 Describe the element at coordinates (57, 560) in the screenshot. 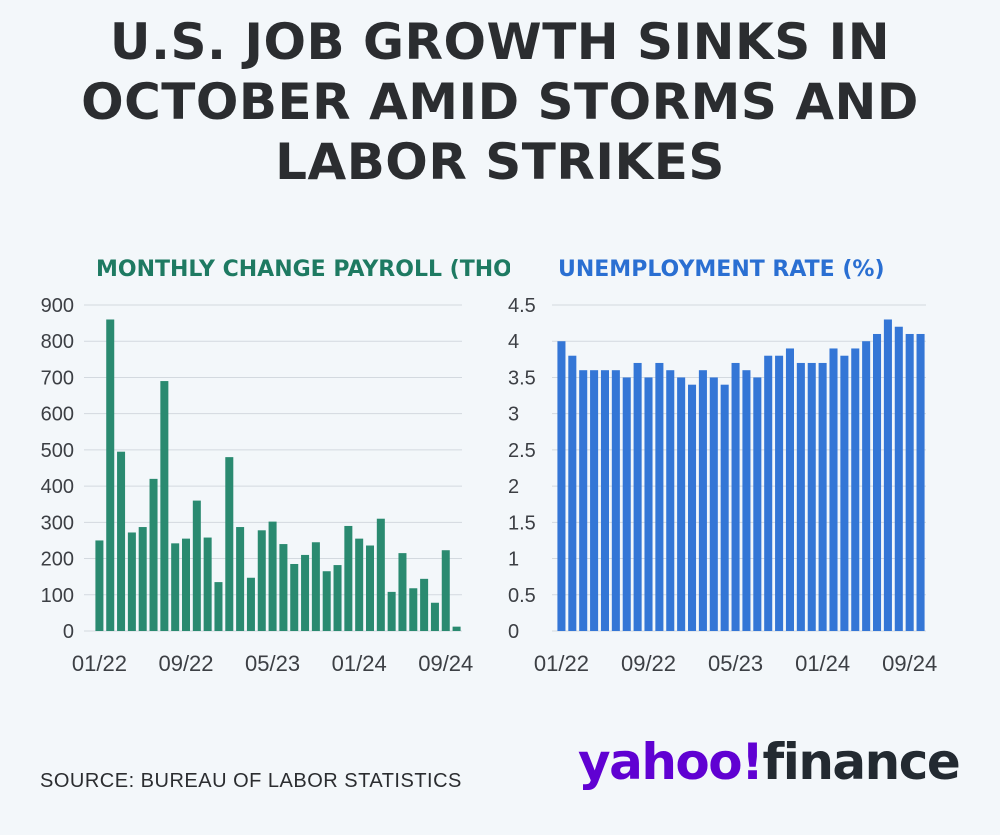

I see `y-tick-label: 200` at that location.